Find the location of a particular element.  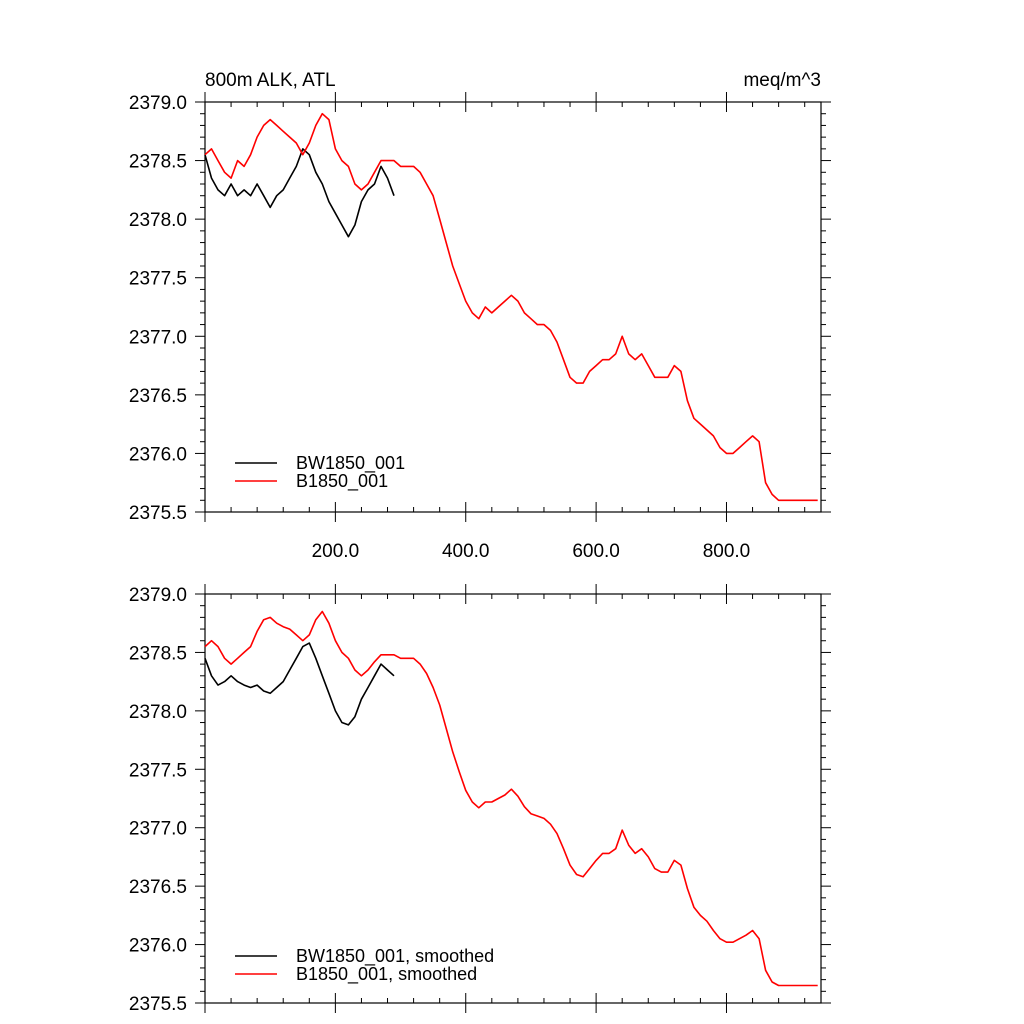

top-y-tick-label: 2375.5 is located at coordinates (158, 513).